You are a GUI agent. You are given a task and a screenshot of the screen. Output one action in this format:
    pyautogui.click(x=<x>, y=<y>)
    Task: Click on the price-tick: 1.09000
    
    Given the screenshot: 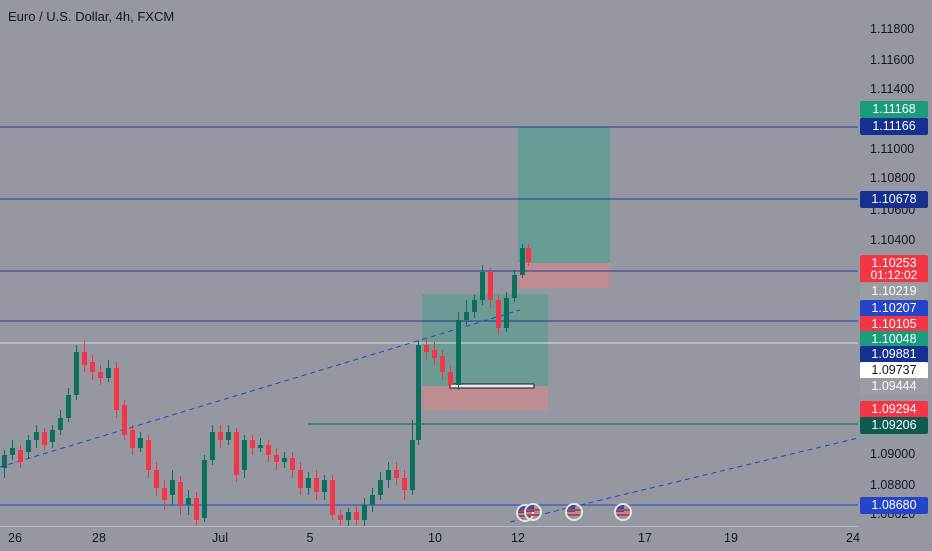 What is the action you would take?
    pyautogui.click(x=893, y=454)
    